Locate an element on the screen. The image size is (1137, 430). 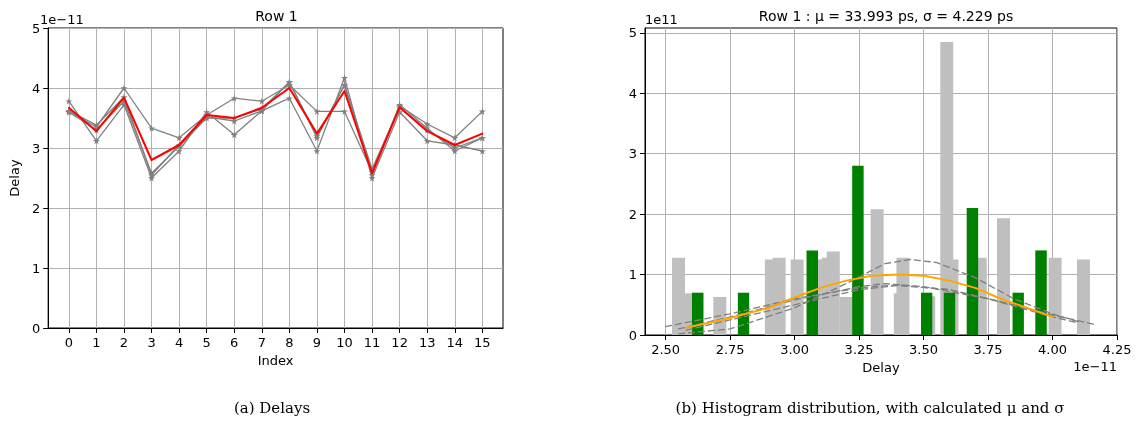
text: (a) Delays is located at coordinates (272, 408).